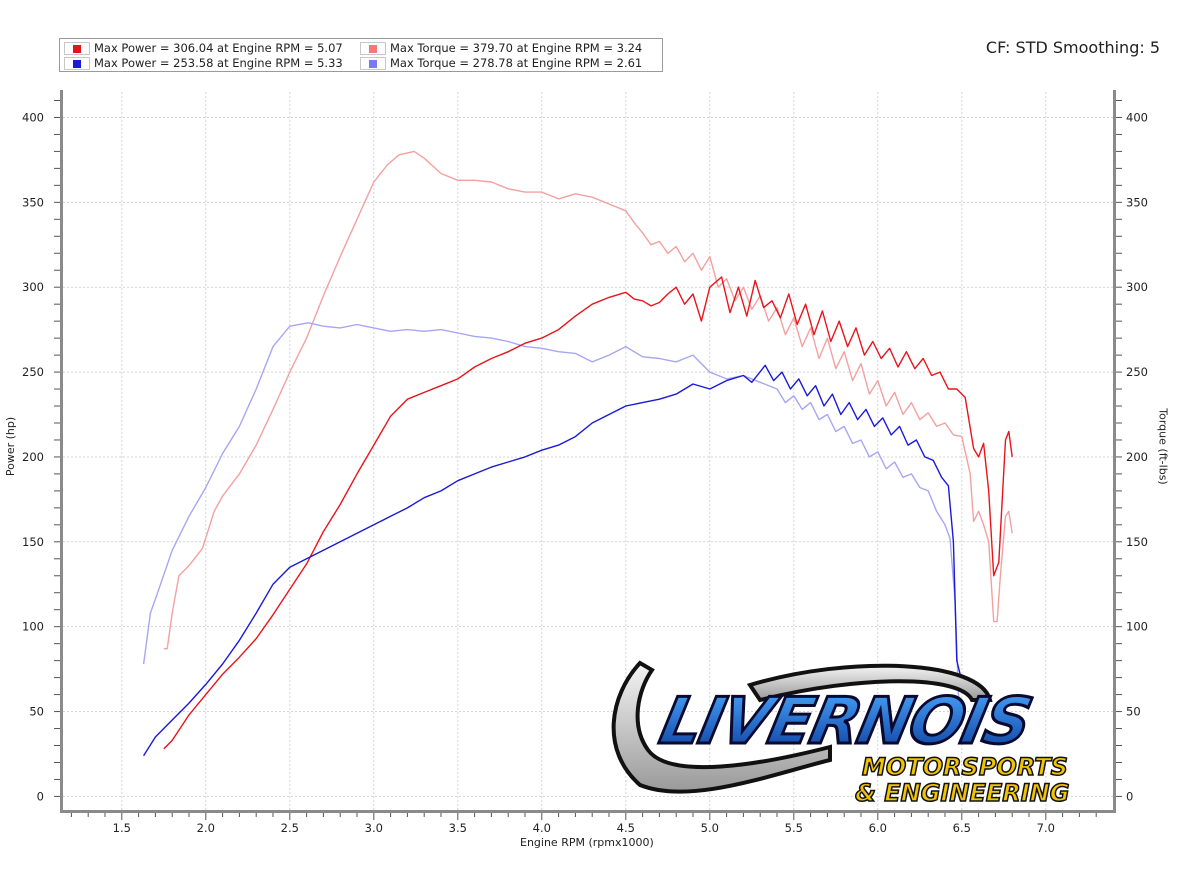  What do you see at coordinates (1133, 712) in the screenshot?
I see `y-tick-label-right: 50` at bounding box center [1133, 712].